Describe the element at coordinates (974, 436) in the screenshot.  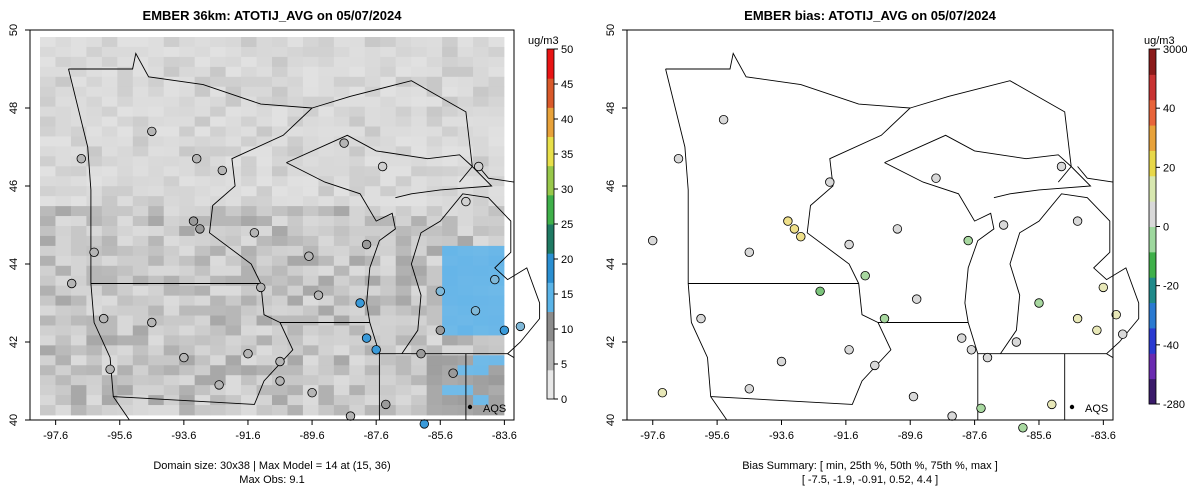
I see `x-tick-label: -87.6` at that location.